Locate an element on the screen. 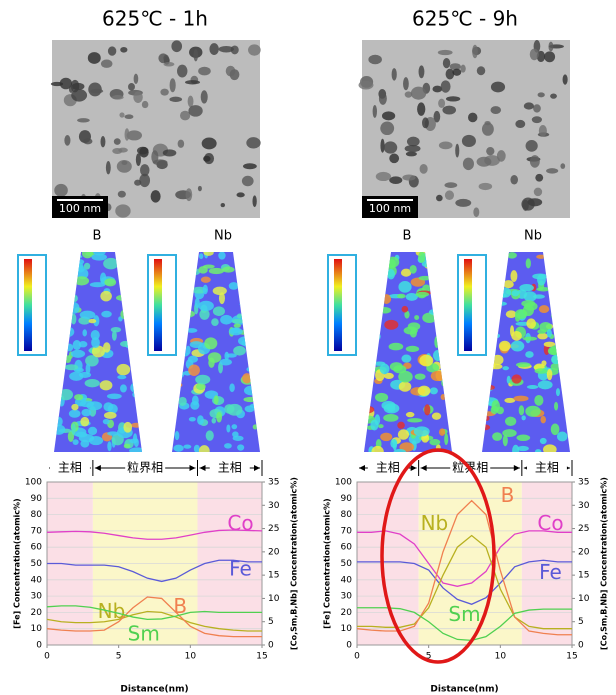 This screenshot has width=616, height=695. y2-axis-label: [Co,Sm,B,Nb] Concentration(atomic%) is located at coordinates (604, 563).